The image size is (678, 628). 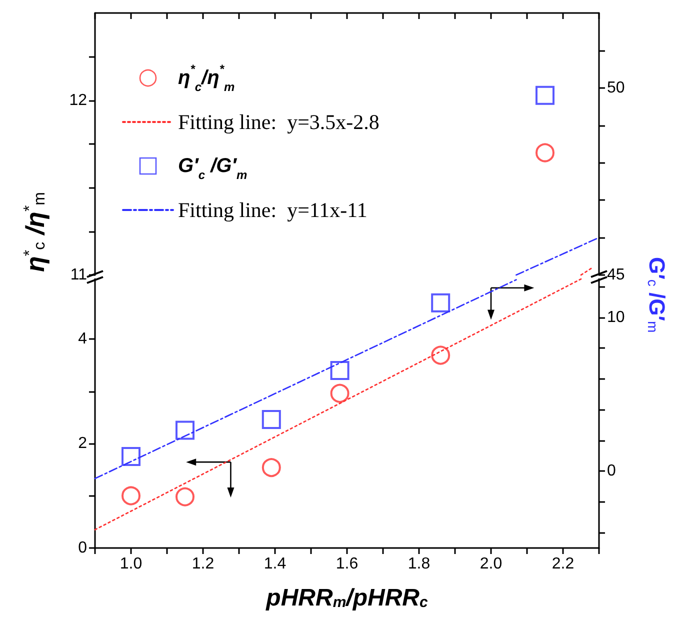 What do you see at coordinates (491, 564) in the screenshot?
I see `x-tick-label: 2.0` at bounding box center [491, 564].